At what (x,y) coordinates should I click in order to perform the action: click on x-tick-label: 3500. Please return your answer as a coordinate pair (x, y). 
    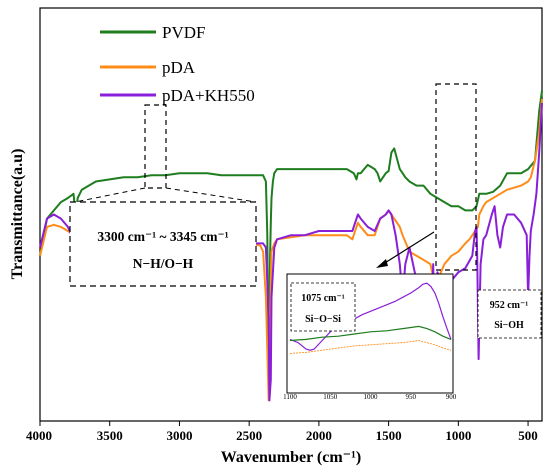
    Looking at the image, I should click on (110, 435).